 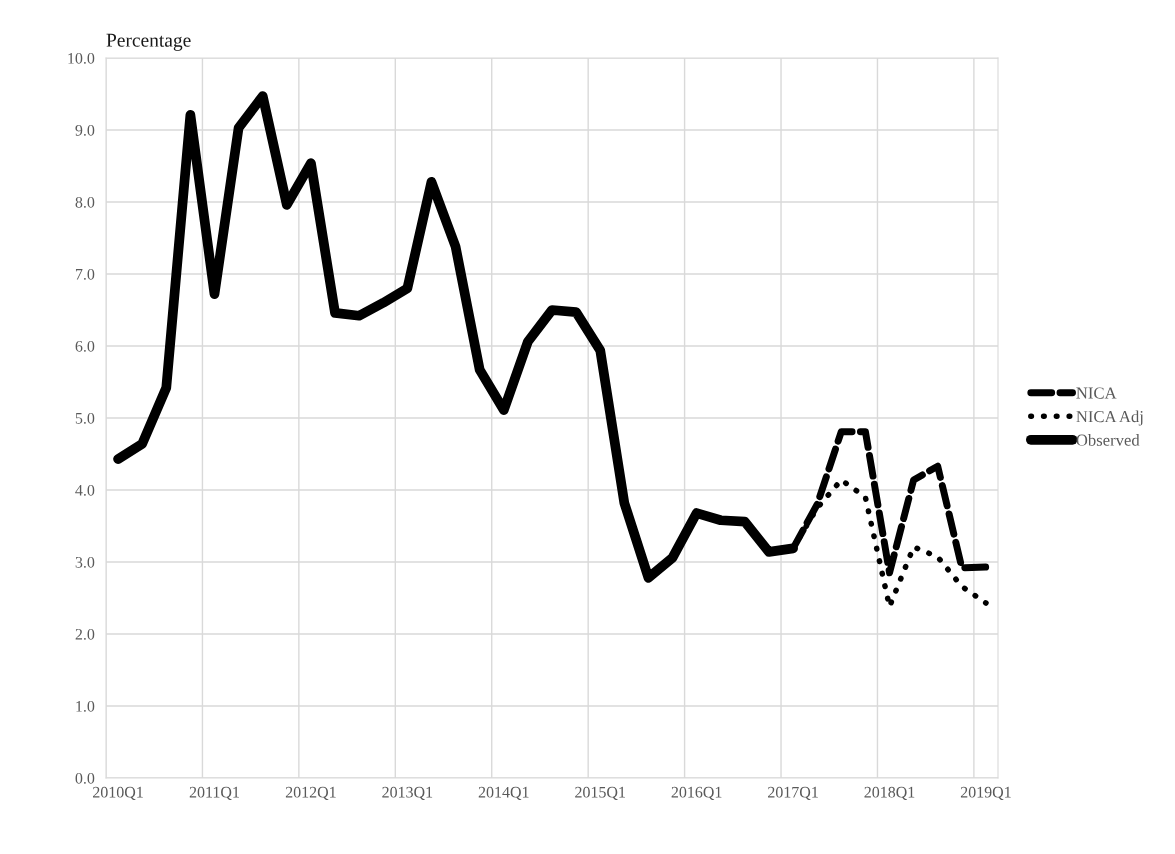 I want to click on legend-label: NICA, so click(x=1096, y=393).